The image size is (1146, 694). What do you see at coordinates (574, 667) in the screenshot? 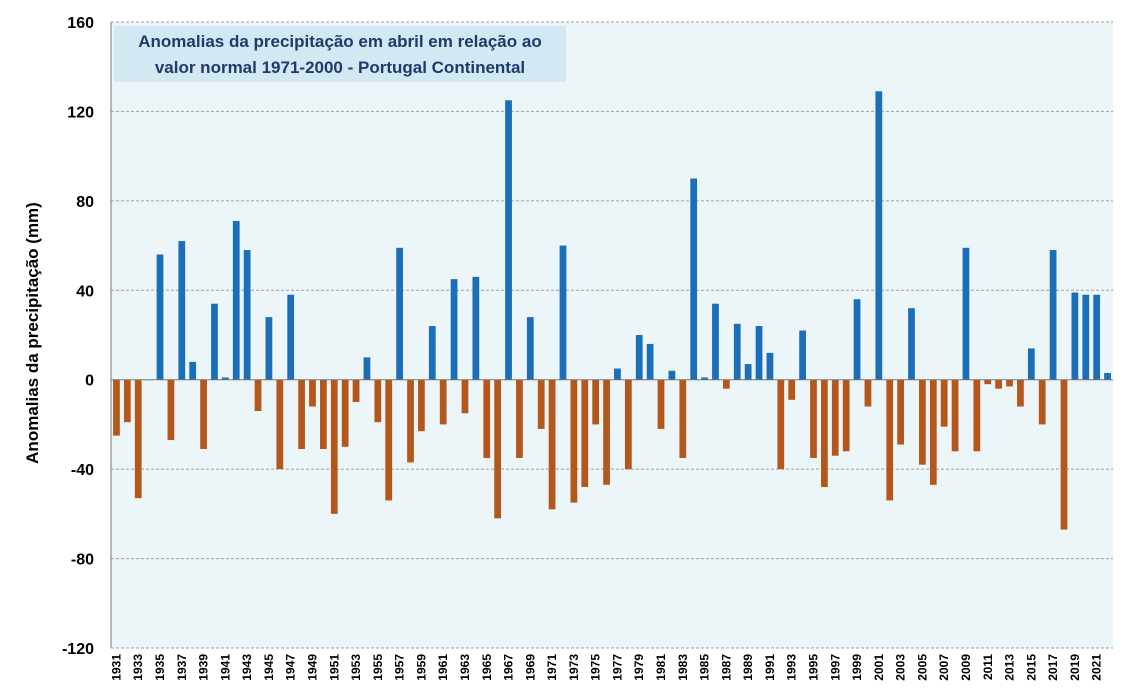
I see `x-tick-label: 1973` at bounding box center [574, 667].